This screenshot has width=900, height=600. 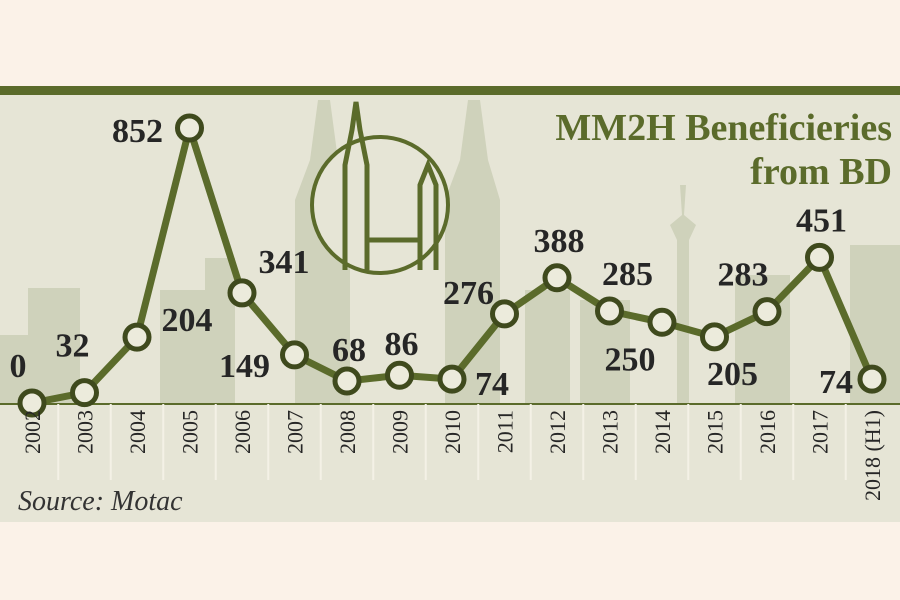 What do you see at coordinates (85, 432) in the screenshot?
I see `x-tick-label: 2003` at bounding box center [85, 432].